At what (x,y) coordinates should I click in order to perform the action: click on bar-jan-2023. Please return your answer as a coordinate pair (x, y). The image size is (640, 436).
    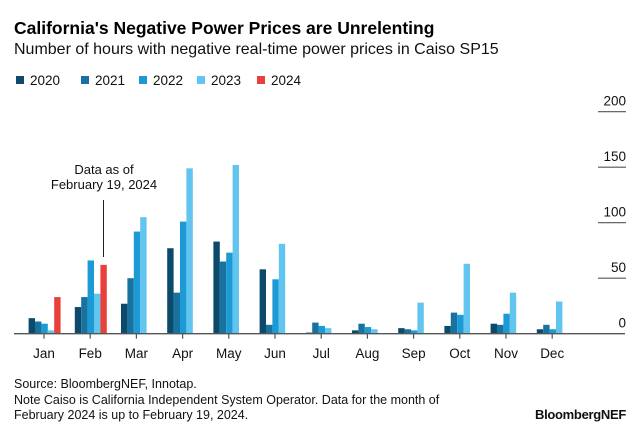
    Looking at the image, I should click on (51, 332).